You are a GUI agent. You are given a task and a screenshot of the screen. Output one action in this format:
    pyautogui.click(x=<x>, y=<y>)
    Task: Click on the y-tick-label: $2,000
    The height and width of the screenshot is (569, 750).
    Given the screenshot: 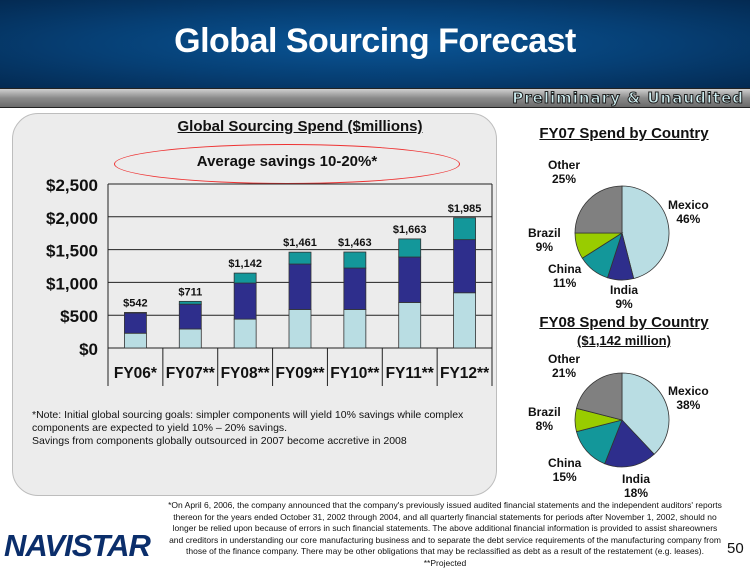 What is the action you would take?
    pyautogui.click(x=72, y=218)
    